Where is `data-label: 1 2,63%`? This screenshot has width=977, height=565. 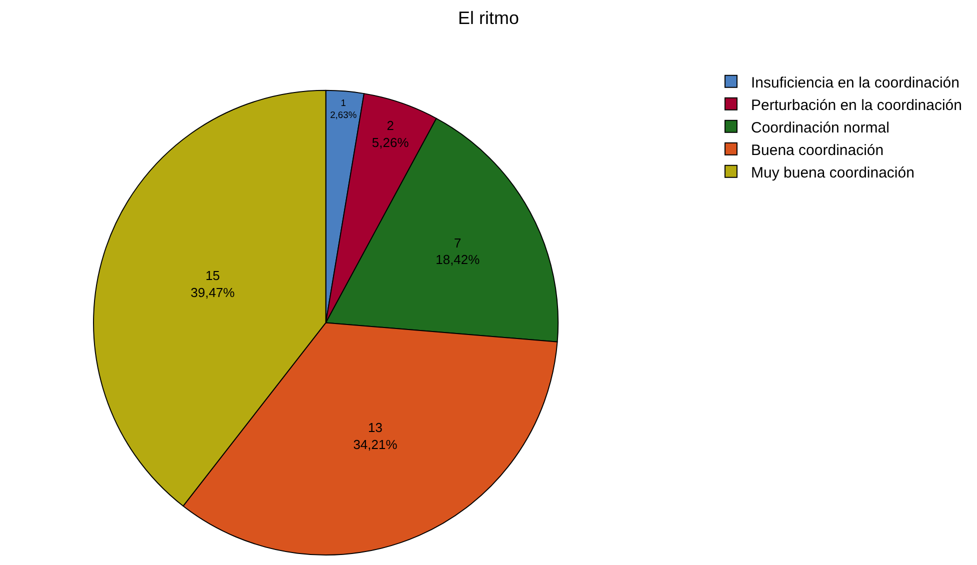
data-label: 1 2,63% is located at coordinates (343, 109).